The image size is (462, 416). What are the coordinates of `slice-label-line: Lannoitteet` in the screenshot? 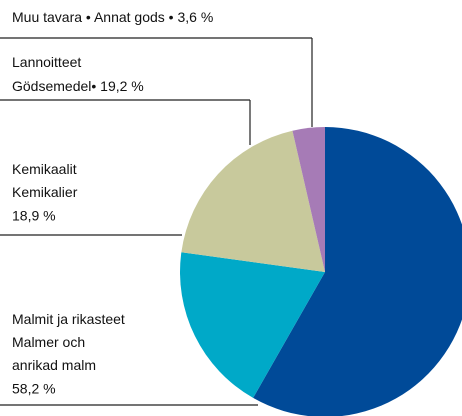 It's located at (46, 62).